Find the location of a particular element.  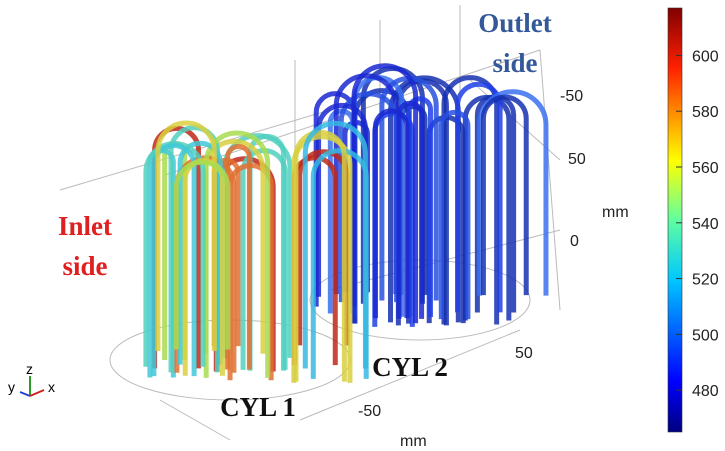

triad-label: z is located at coordinates (29, 369).